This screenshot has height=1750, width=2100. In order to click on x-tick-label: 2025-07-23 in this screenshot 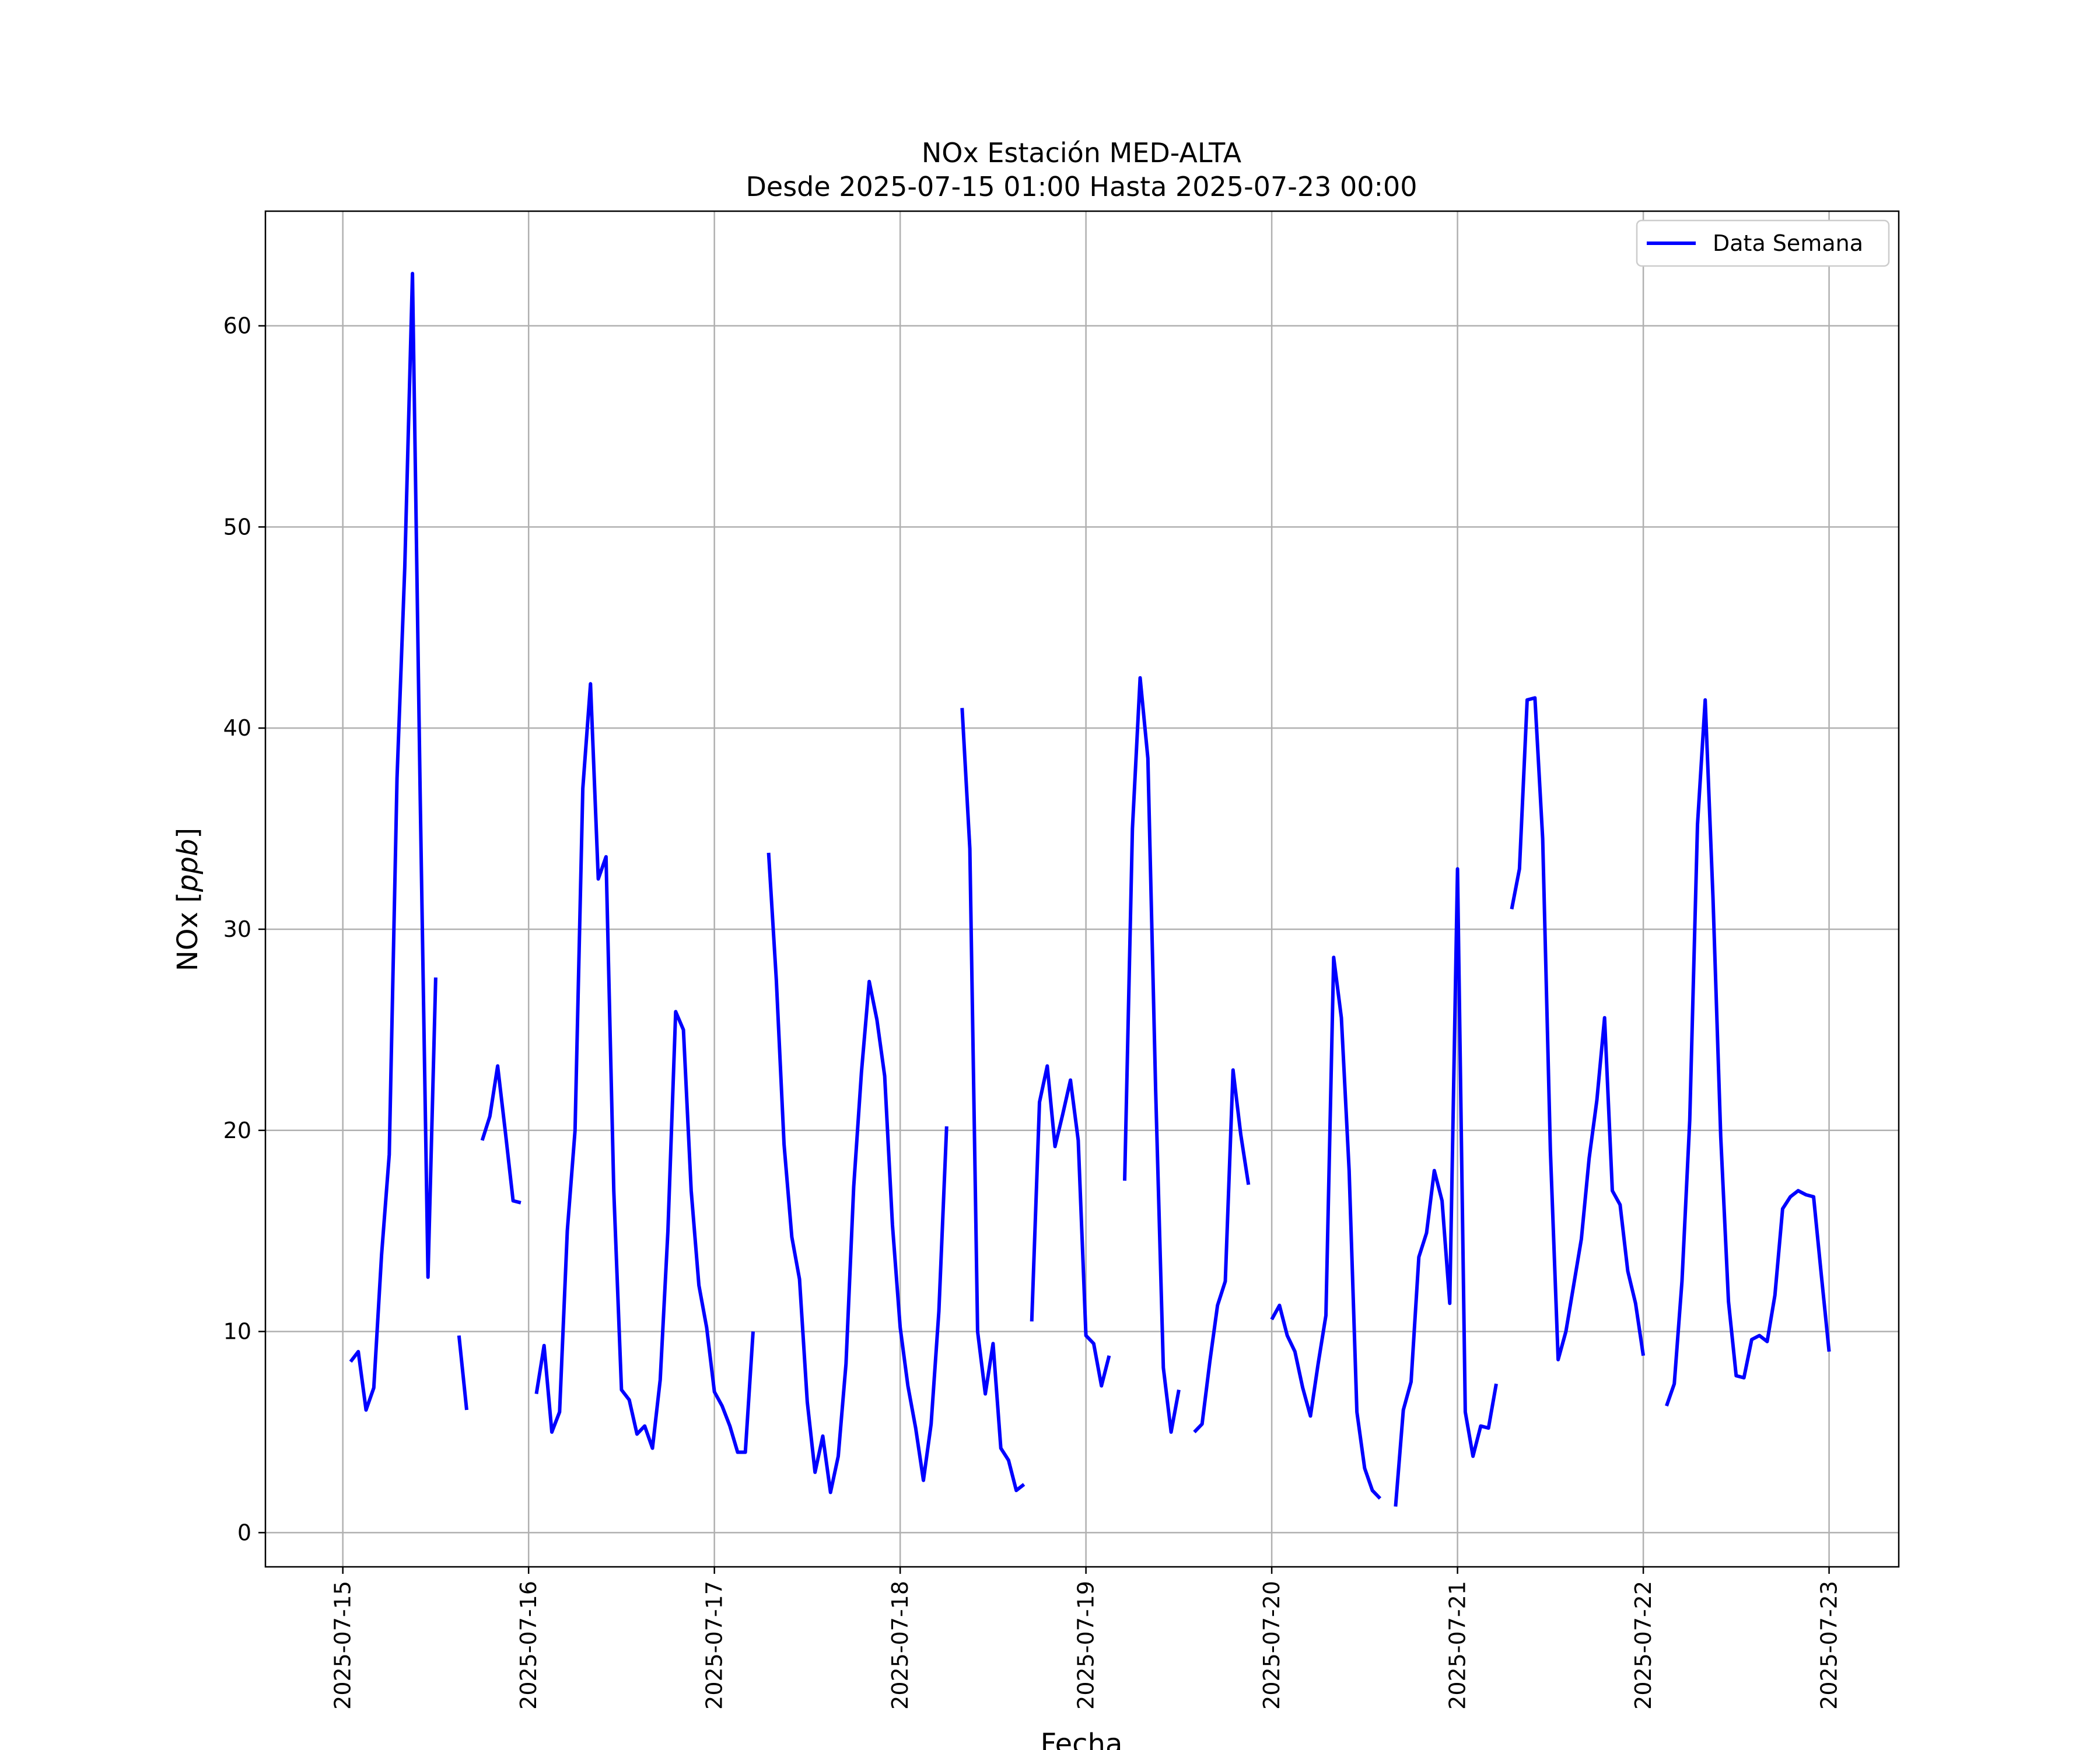, I will do `click(1829, 1645)`.